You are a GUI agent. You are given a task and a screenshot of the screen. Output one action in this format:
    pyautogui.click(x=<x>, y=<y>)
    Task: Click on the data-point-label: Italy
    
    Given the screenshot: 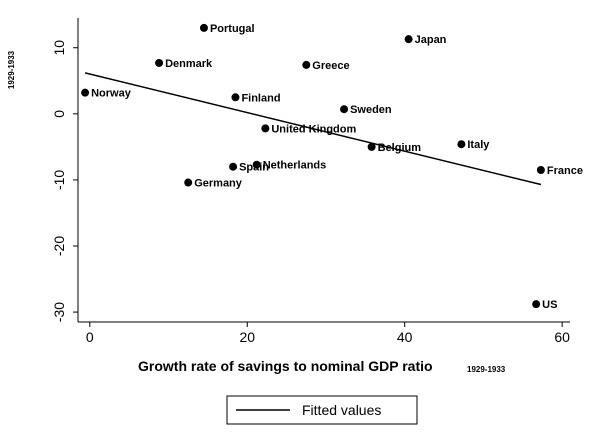 What is the action you would take?
    pyautogui.click(x=478, y=145)
    